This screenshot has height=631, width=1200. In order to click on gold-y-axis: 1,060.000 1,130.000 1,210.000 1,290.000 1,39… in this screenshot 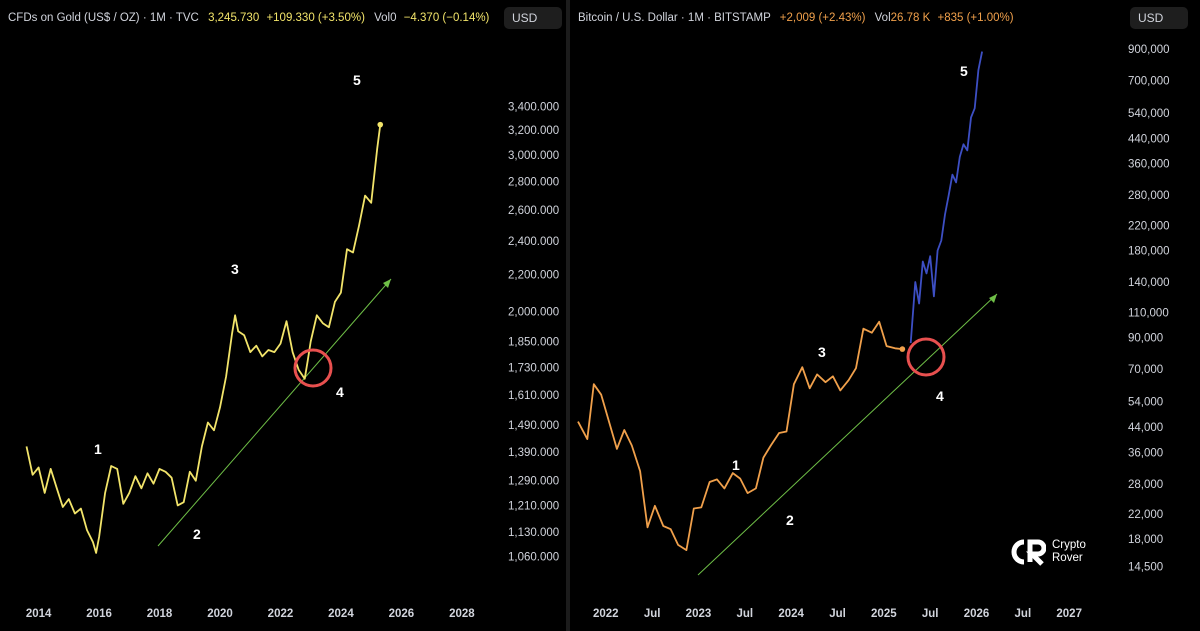, I will do `click(533, 333)`.